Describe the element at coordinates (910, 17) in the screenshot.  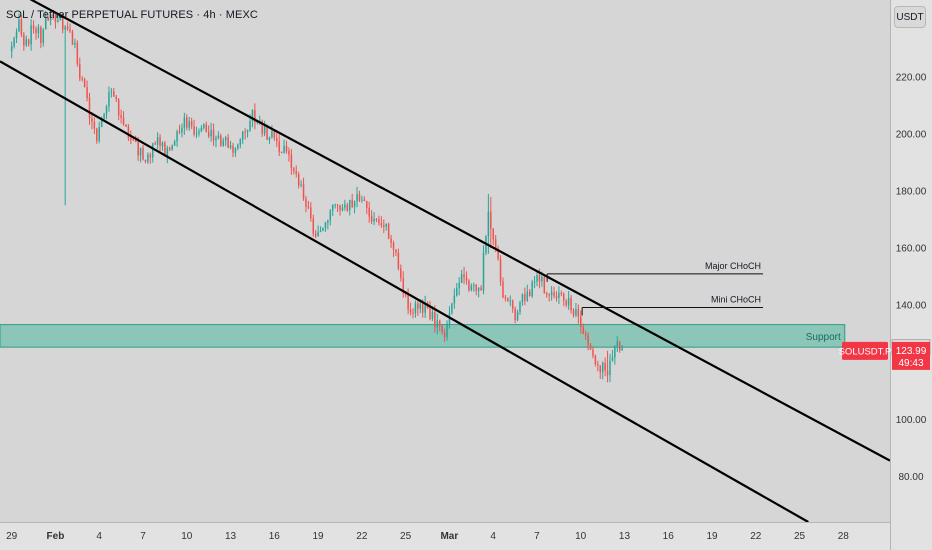
I see `currency-button: USDT` at that location.